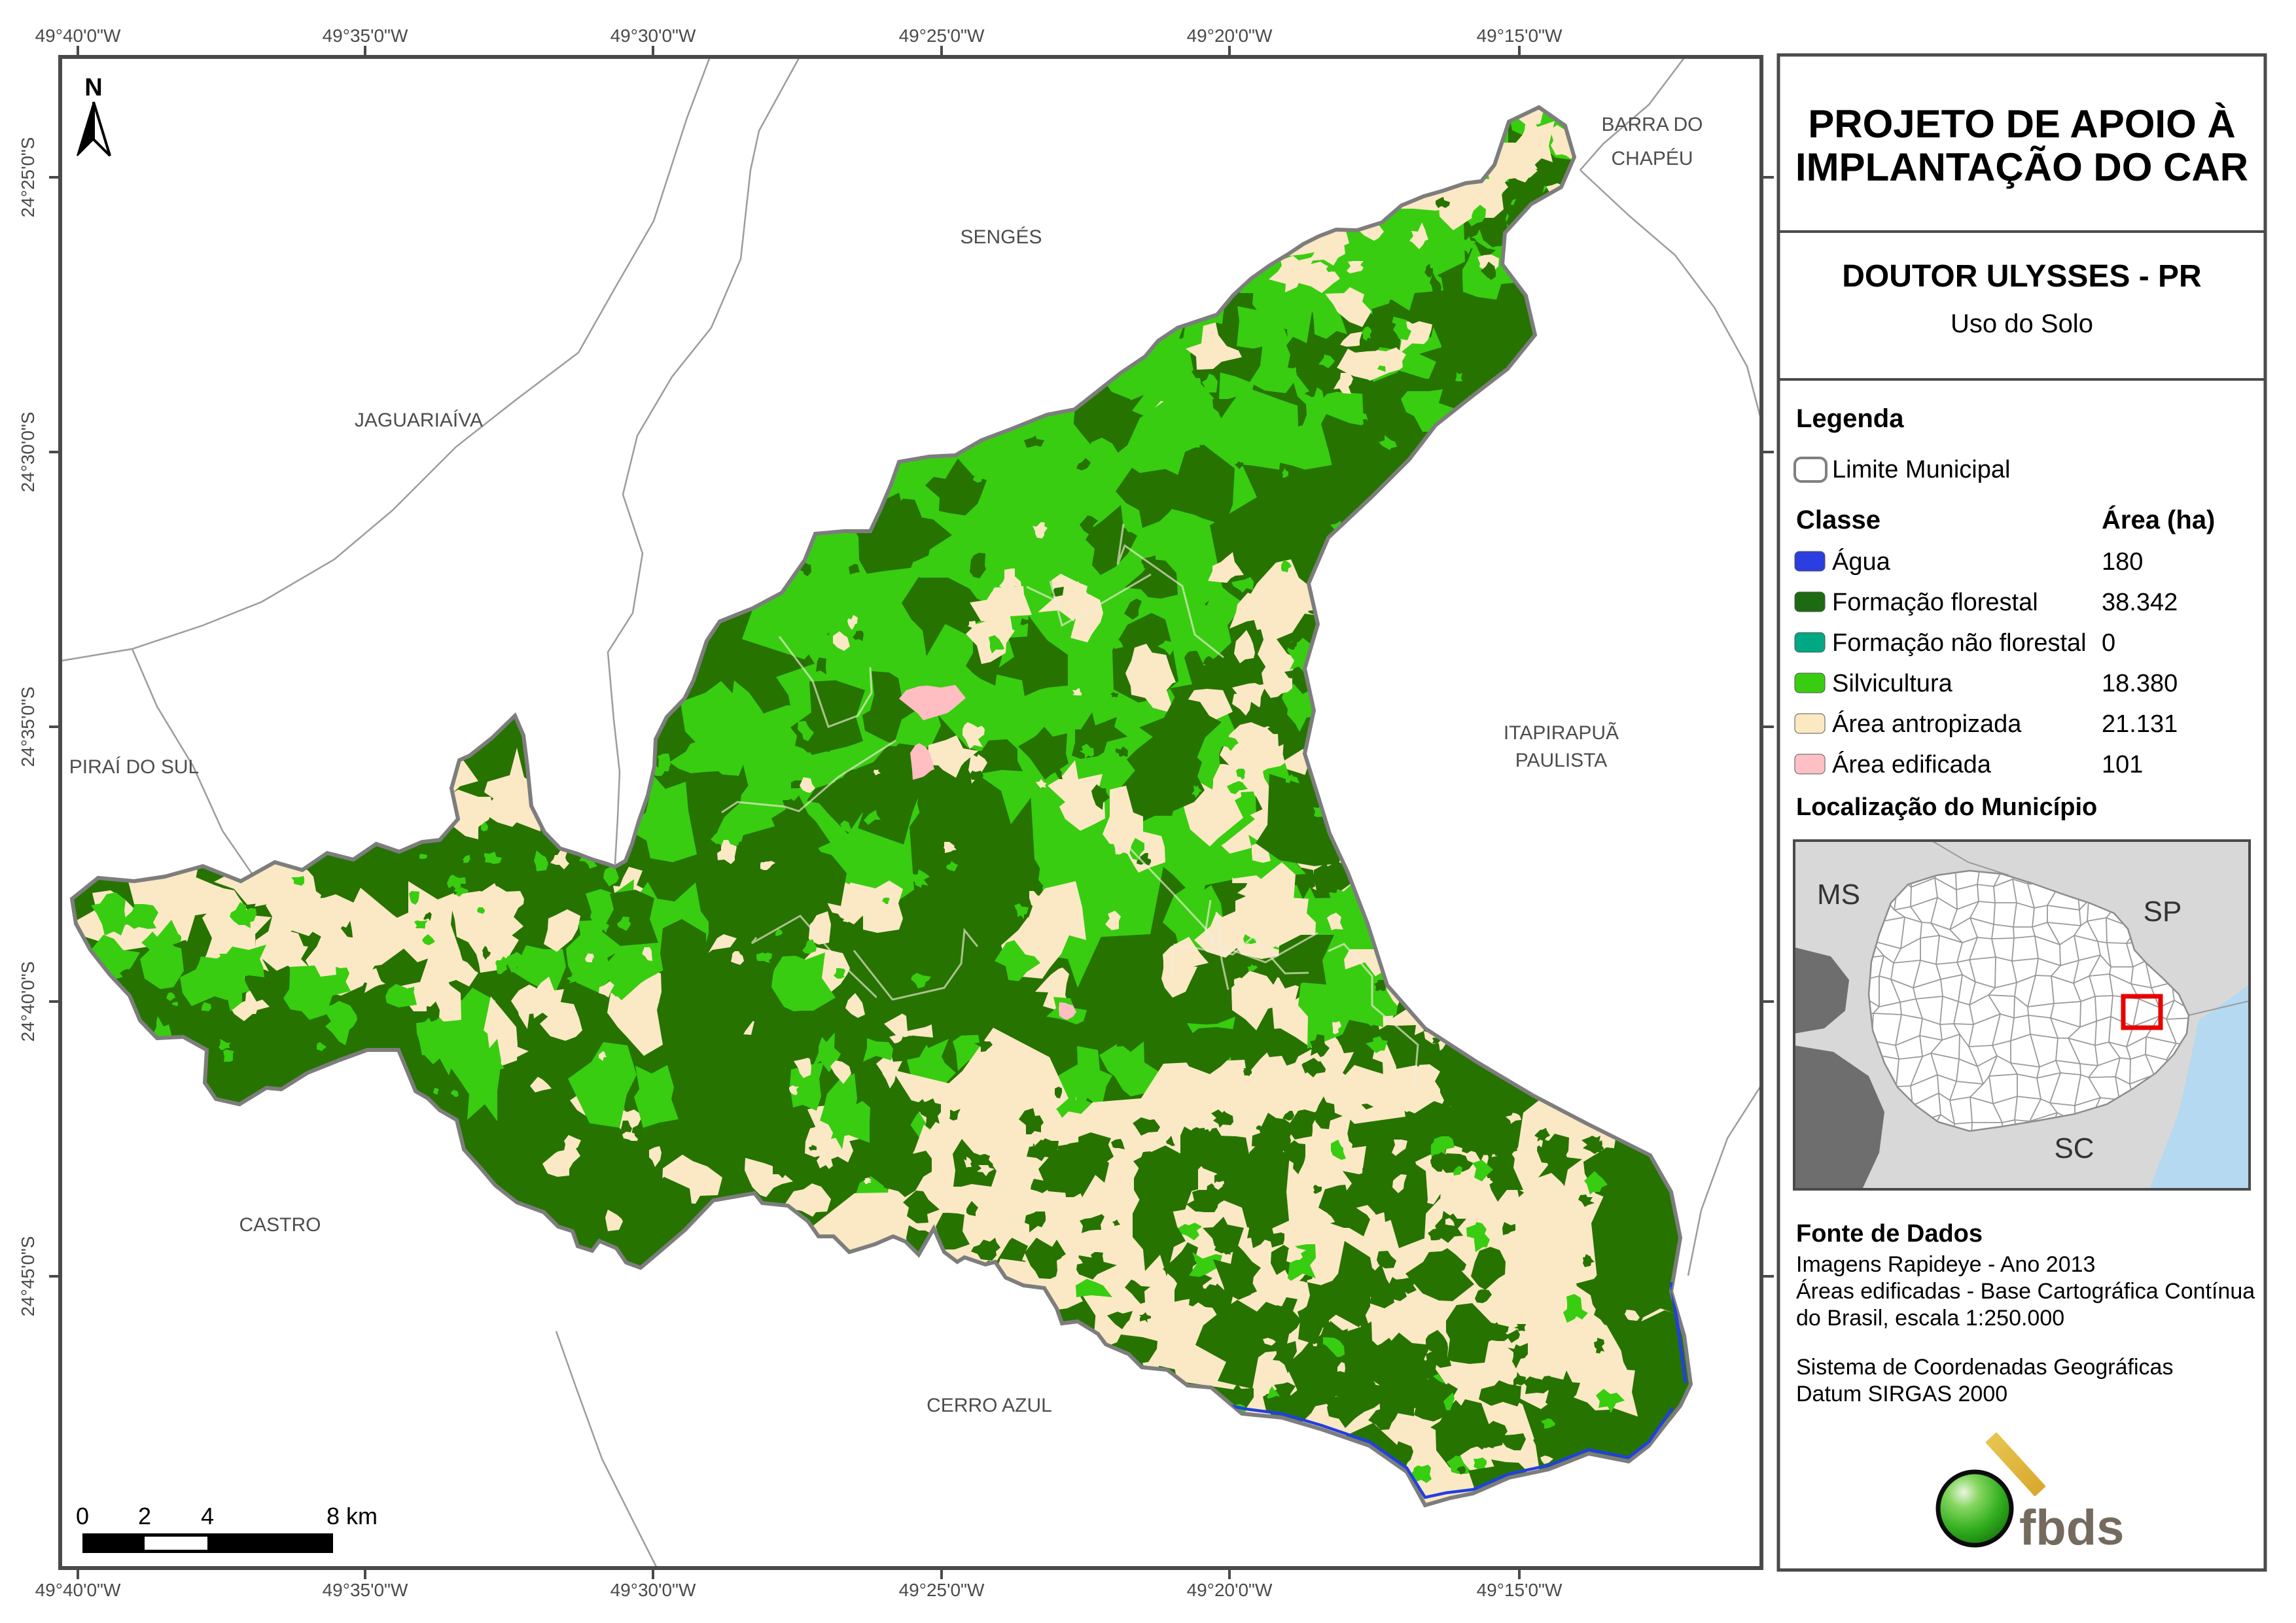 The height and width of the screenshot is (1623, 2296). I want to click on svg-text: CHAPÉU, so click(1652, 158).